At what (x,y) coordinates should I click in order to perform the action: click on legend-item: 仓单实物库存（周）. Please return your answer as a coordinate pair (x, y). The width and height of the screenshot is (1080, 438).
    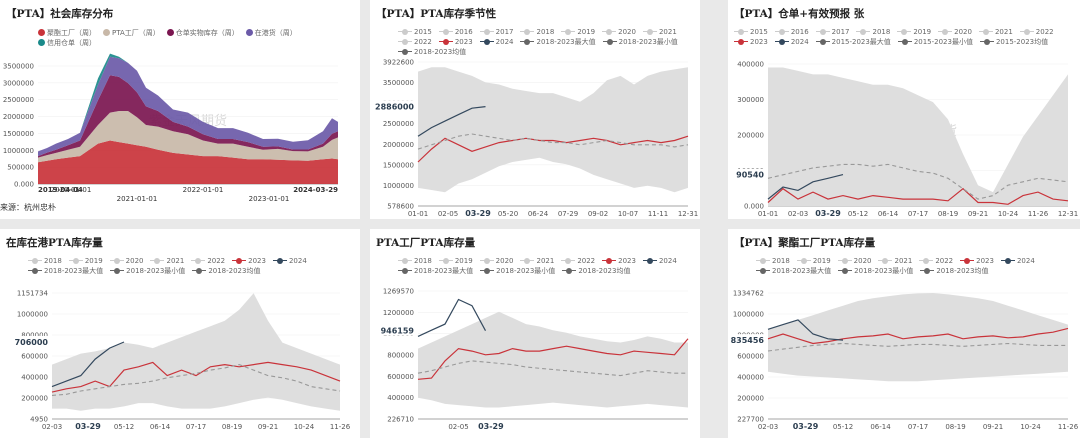
    Looking at the image, I should click on (202, 33).